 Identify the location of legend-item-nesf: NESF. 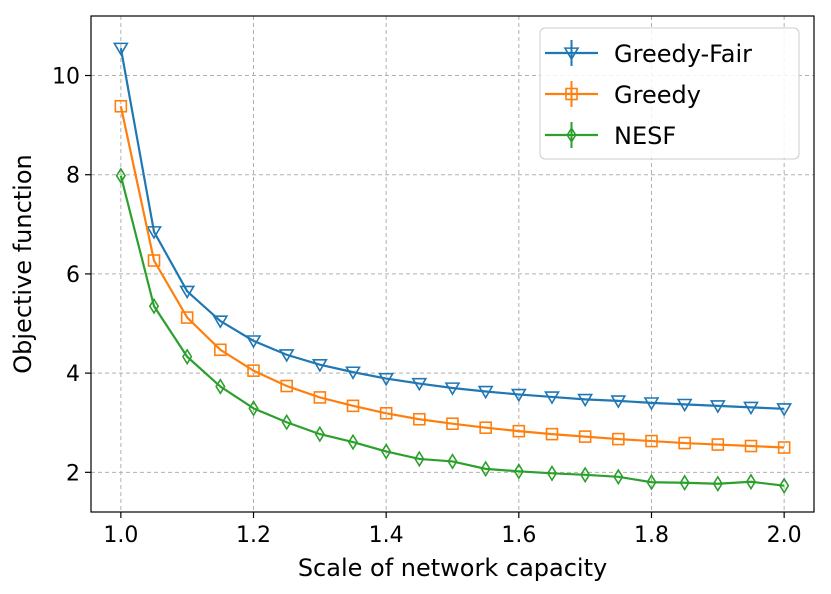
(610, 136).